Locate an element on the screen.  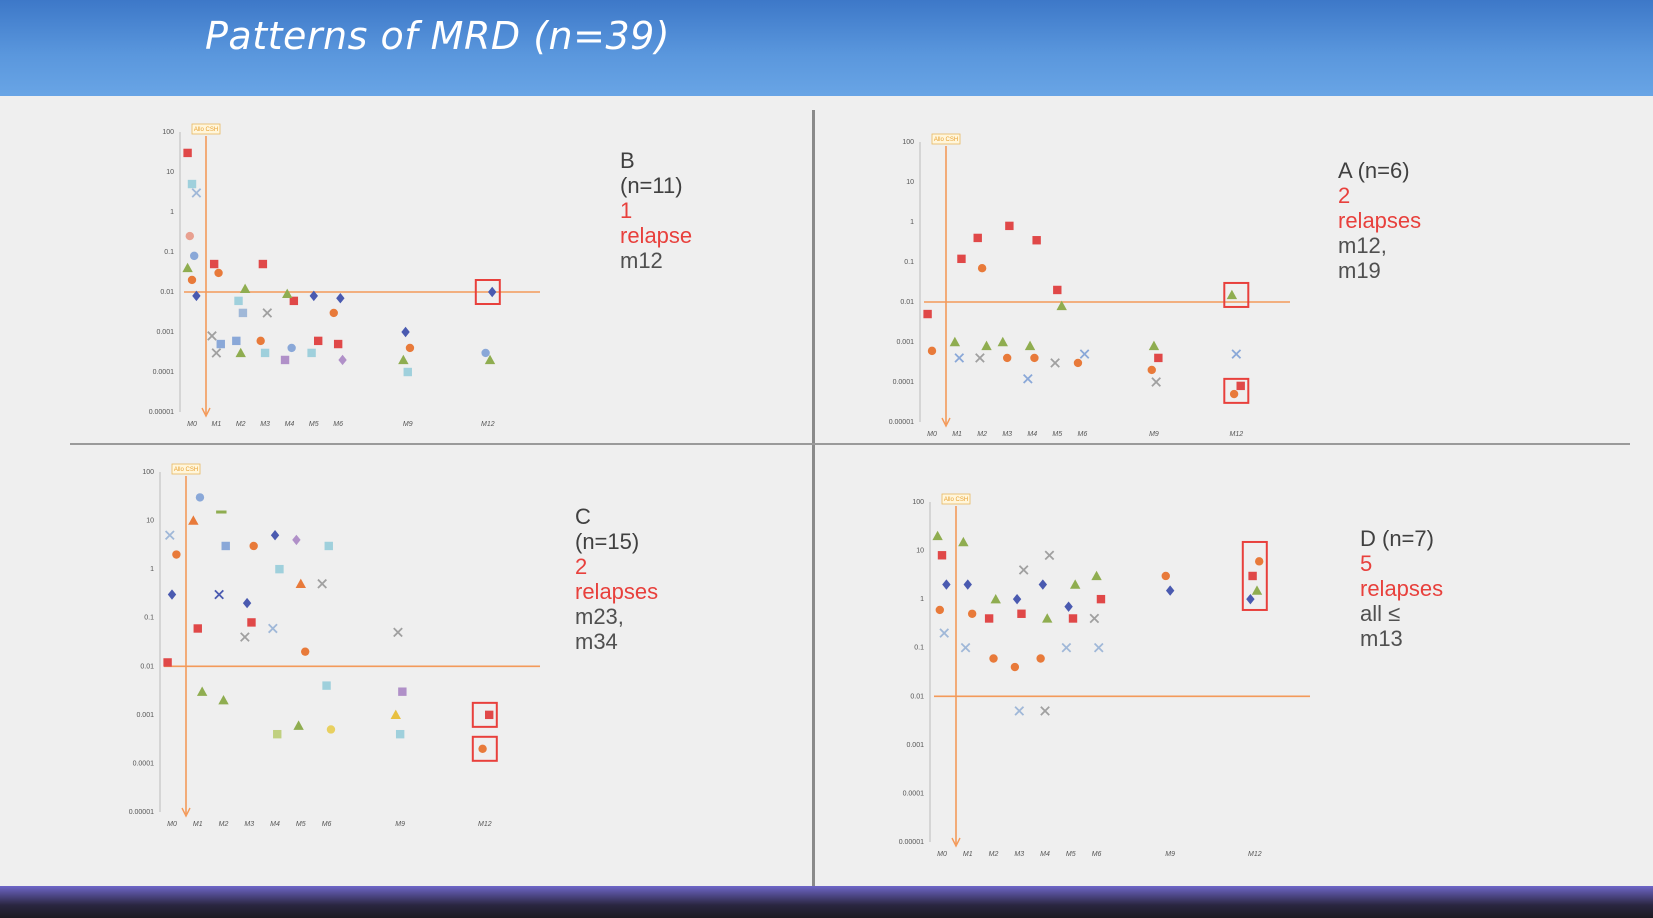
y-tick-label: 0.0001 is located at coordinates (144, 763).